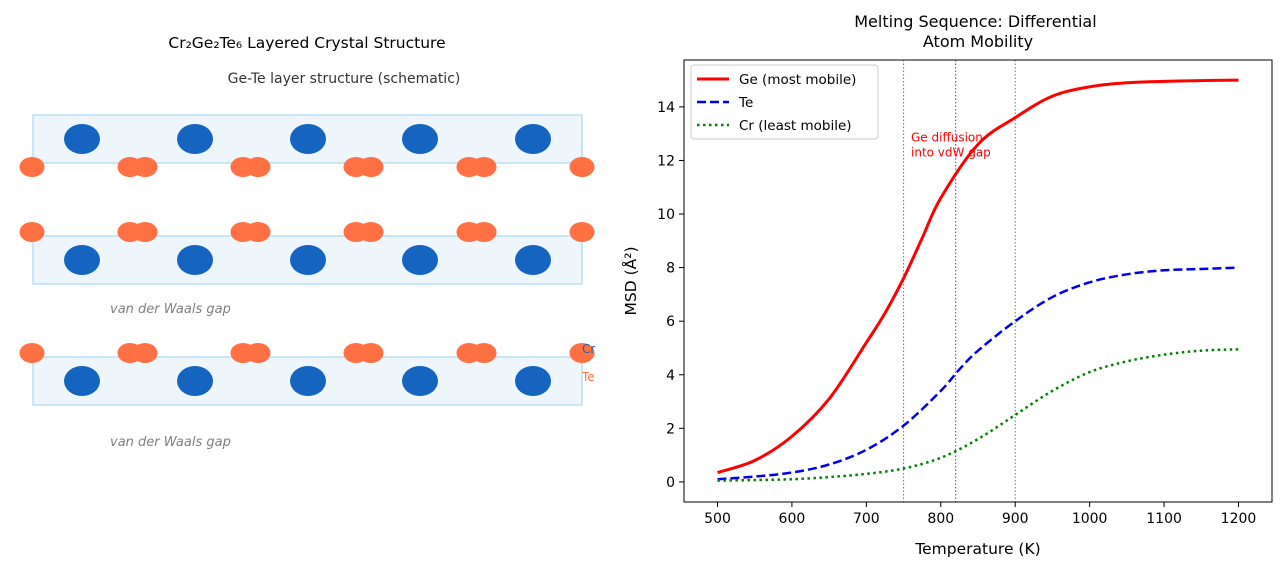 The image size is (1284, 571). Describe the element at coordinates (975, 21) in the screenshot. I see `chart-title-line-1: Melting Sequence: Differential` at that location.